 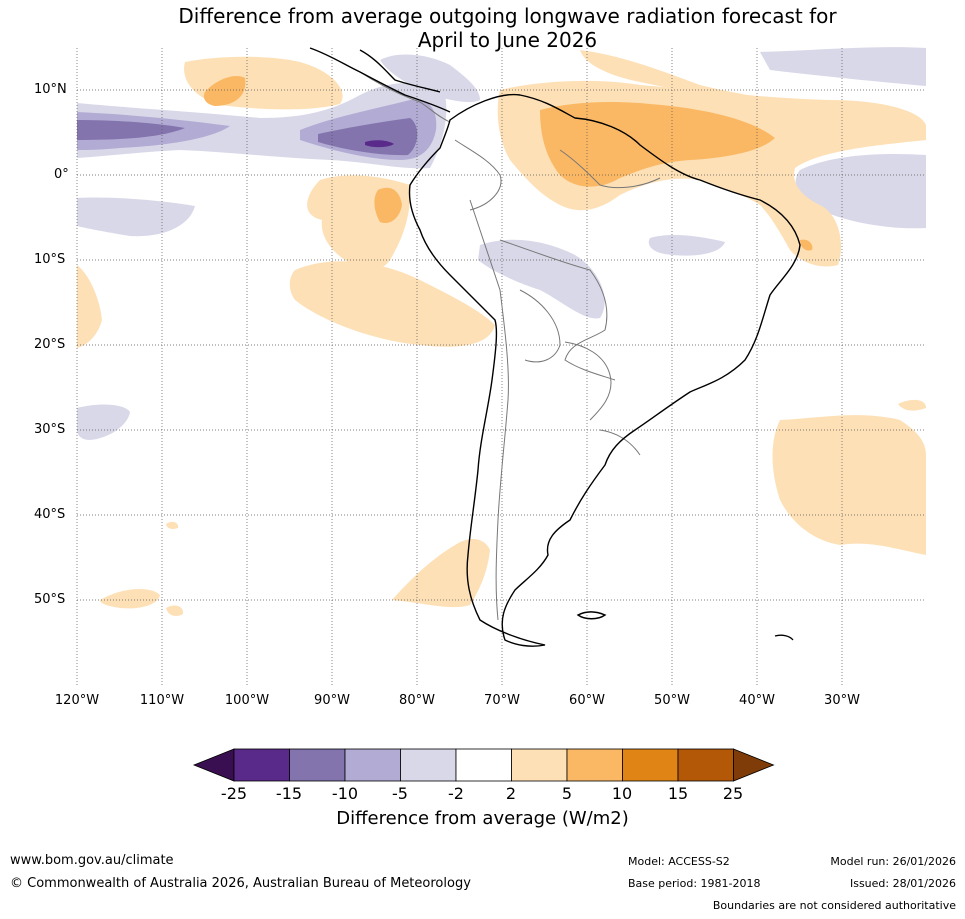 I want to click on colorbar-tick-label: -15, so click(x=289, y=793).